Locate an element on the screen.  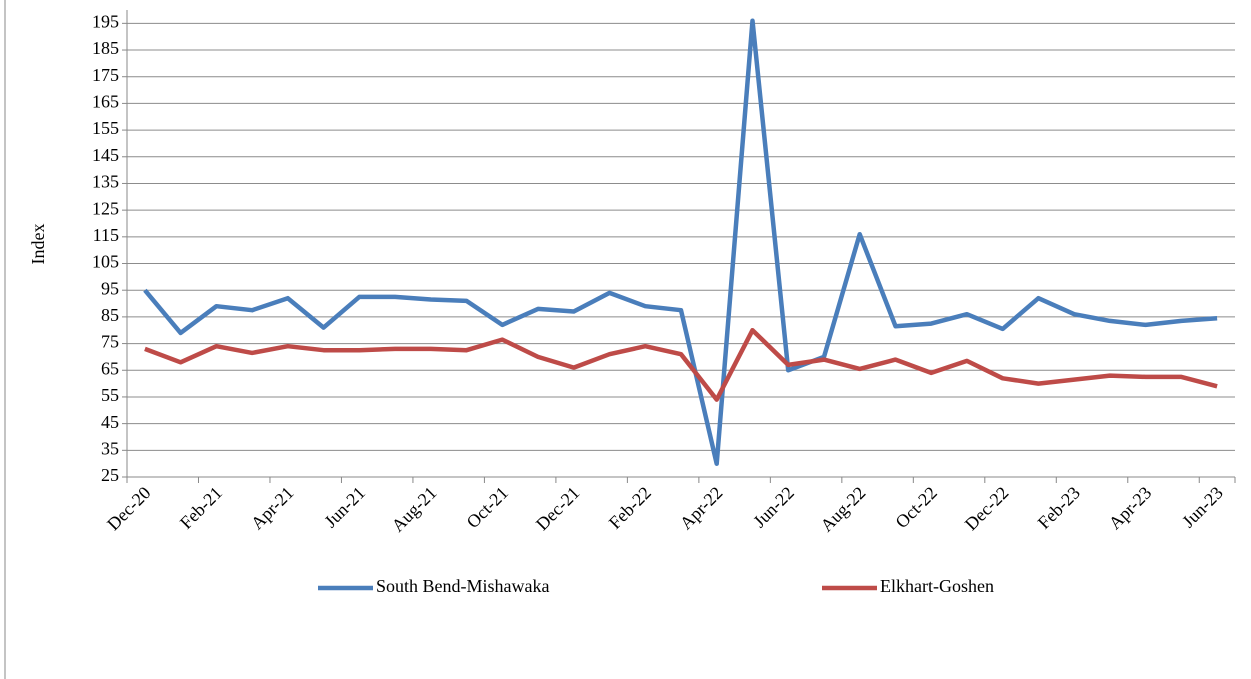
legend-label: Elkhart-Goshen is located at coordinates (937, 586).